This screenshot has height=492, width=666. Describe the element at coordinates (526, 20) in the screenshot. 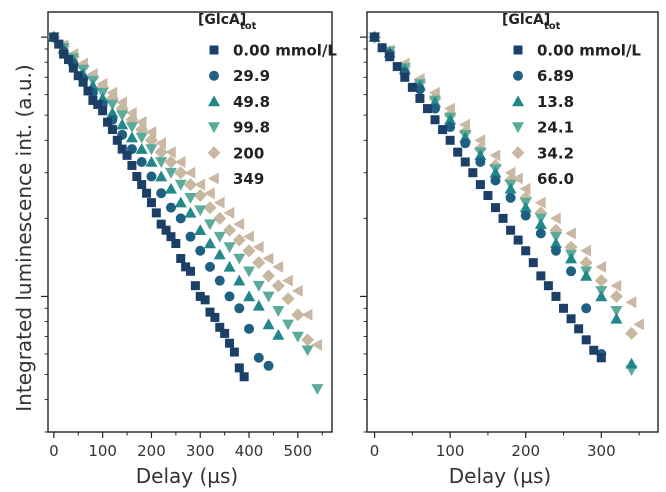

I see `legend-title: [GlcA]` at that location.